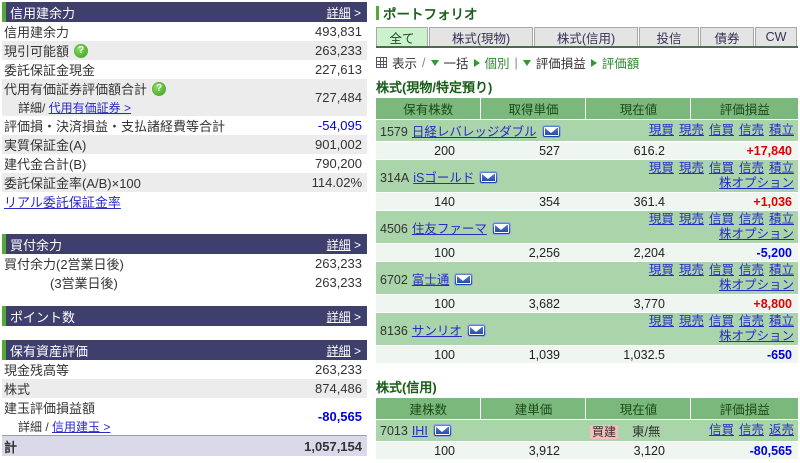 The height and width of the screenshot is (463, 800). Describe the element at coordinates (456, 64) in the screenshot. I see `bulk-mode-link: 一括` at that location.